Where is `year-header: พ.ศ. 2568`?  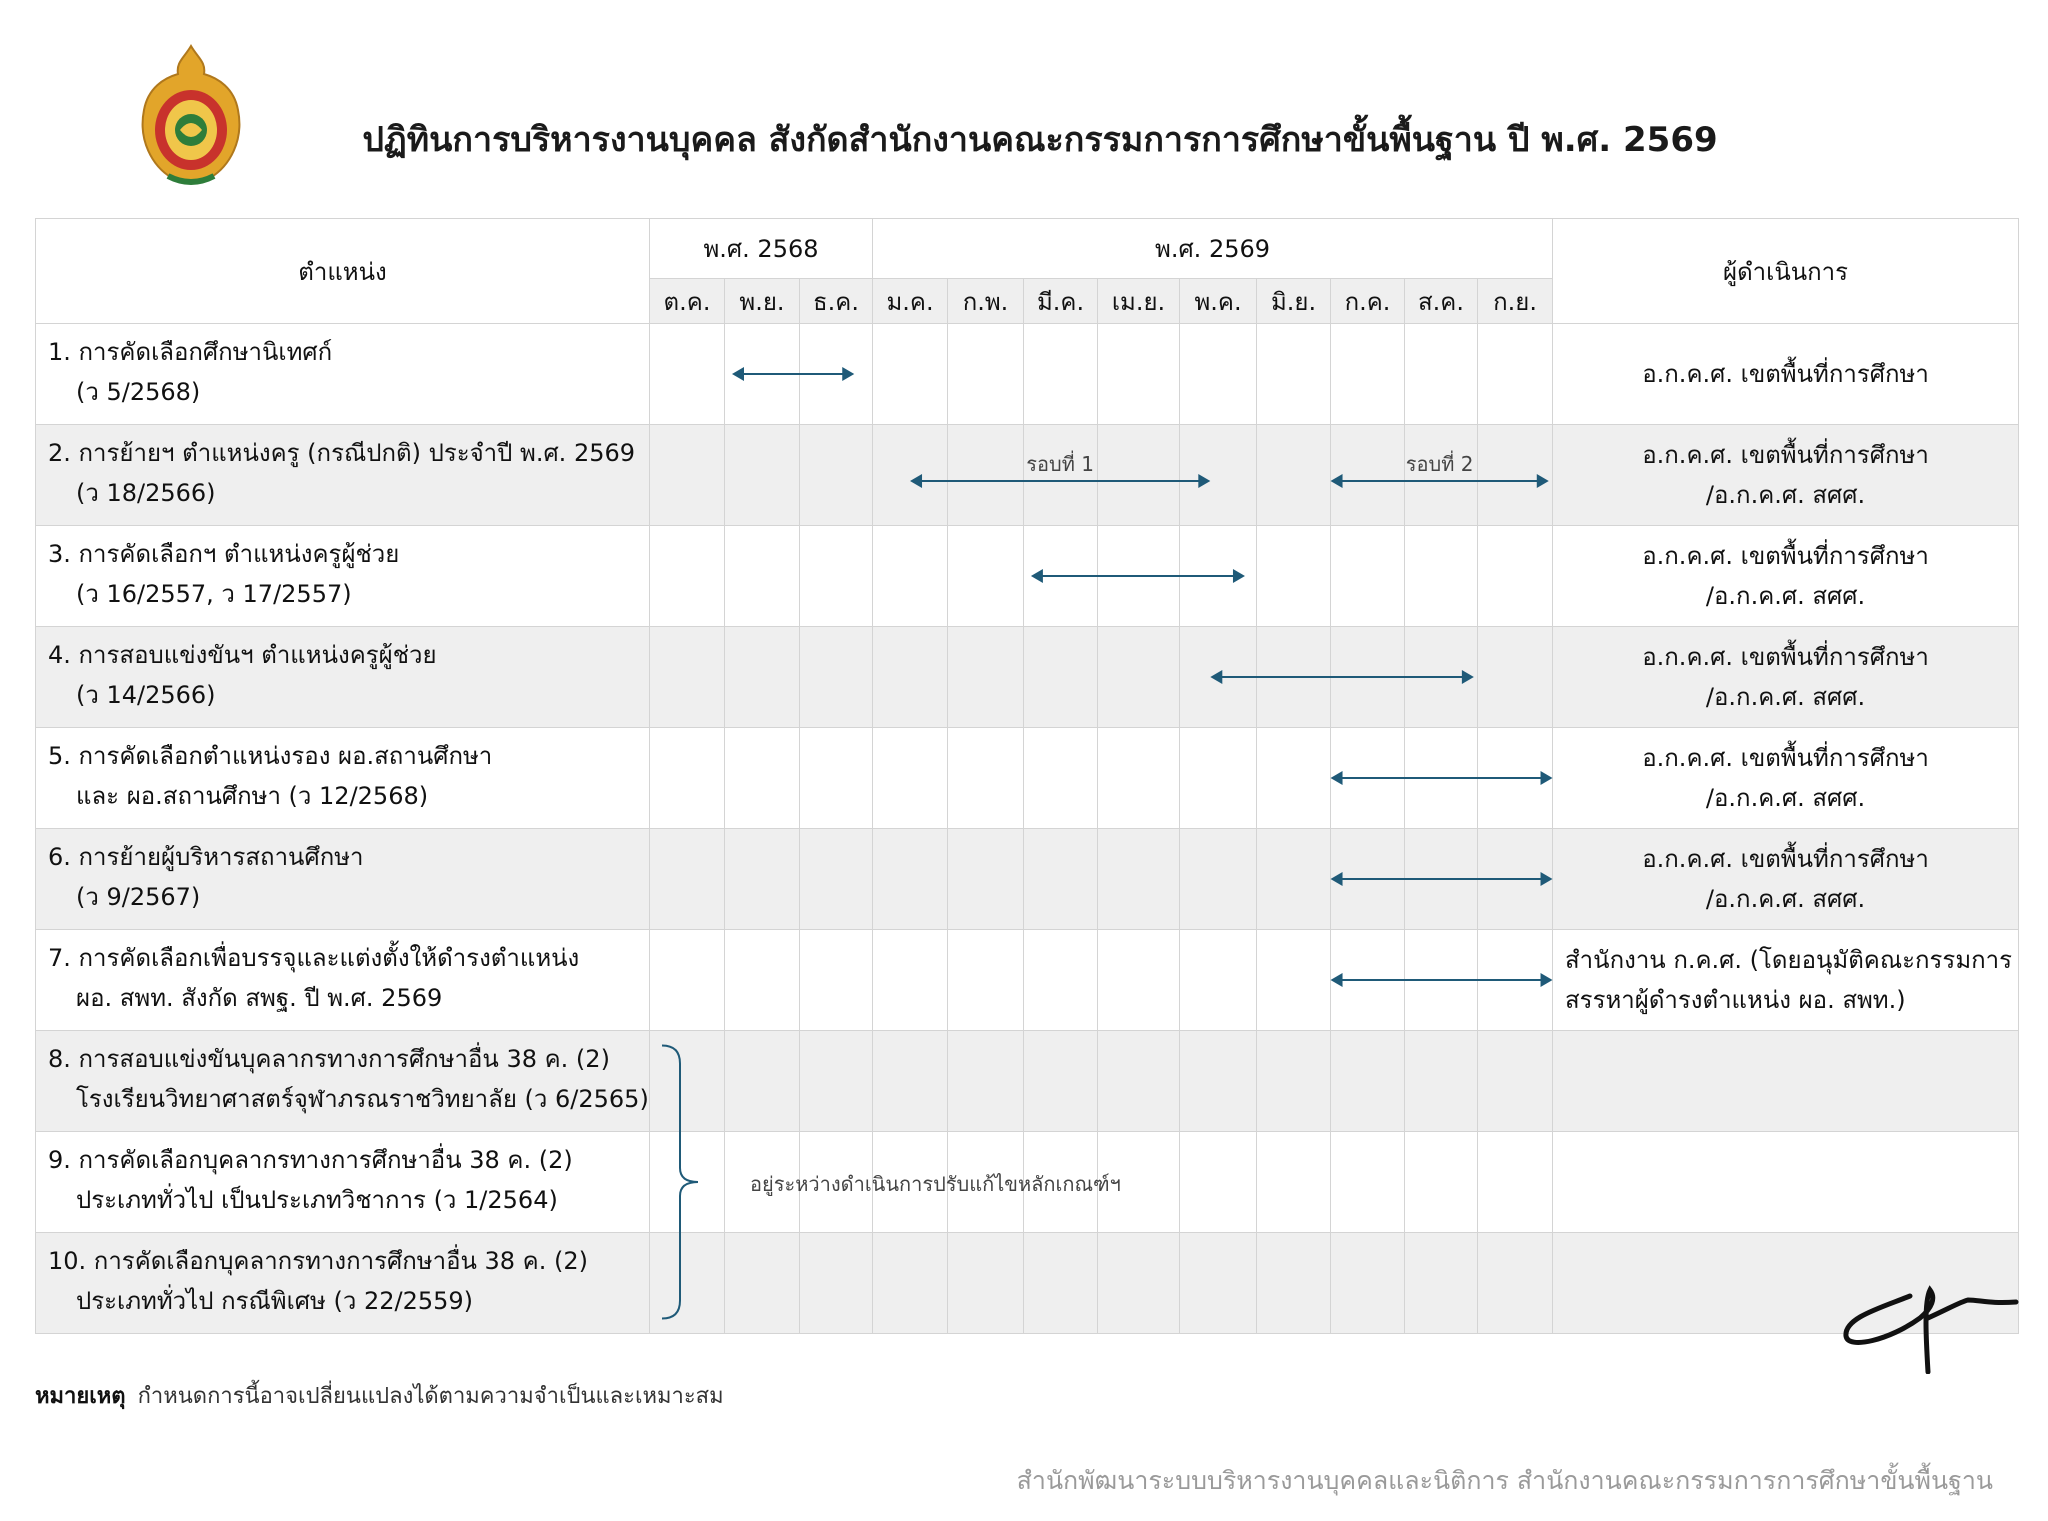
year-header: พ.ศ. 2568 is located at coordinates (761, 248).